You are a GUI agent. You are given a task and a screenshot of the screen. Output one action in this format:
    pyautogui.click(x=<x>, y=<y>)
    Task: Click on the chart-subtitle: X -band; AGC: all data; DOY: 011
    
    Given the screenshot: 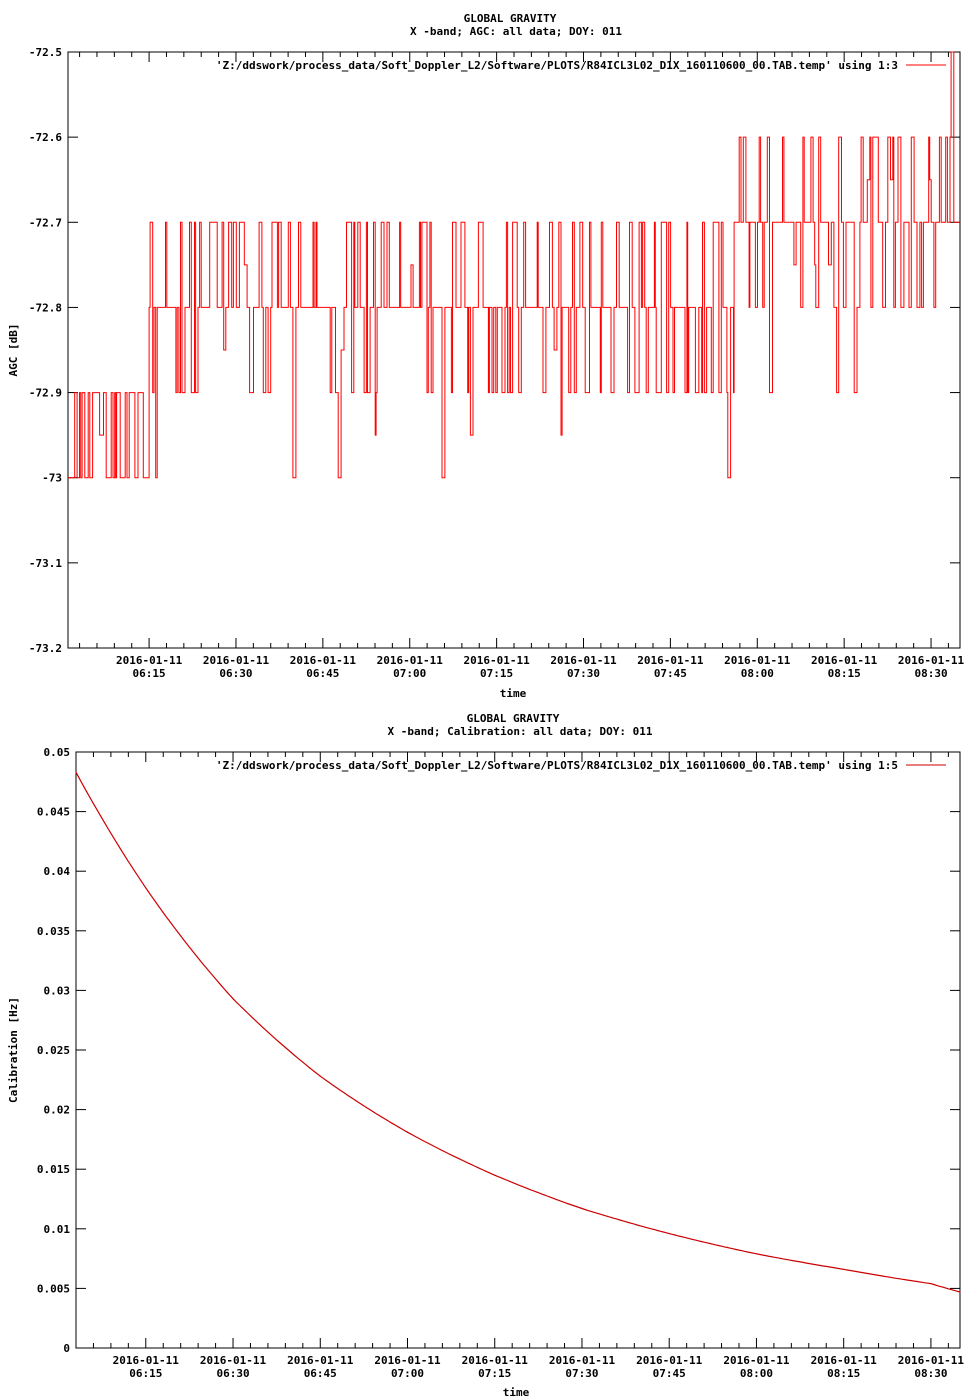 What is the action you would take?
    pyautogui.click(x=516, y=31)
    